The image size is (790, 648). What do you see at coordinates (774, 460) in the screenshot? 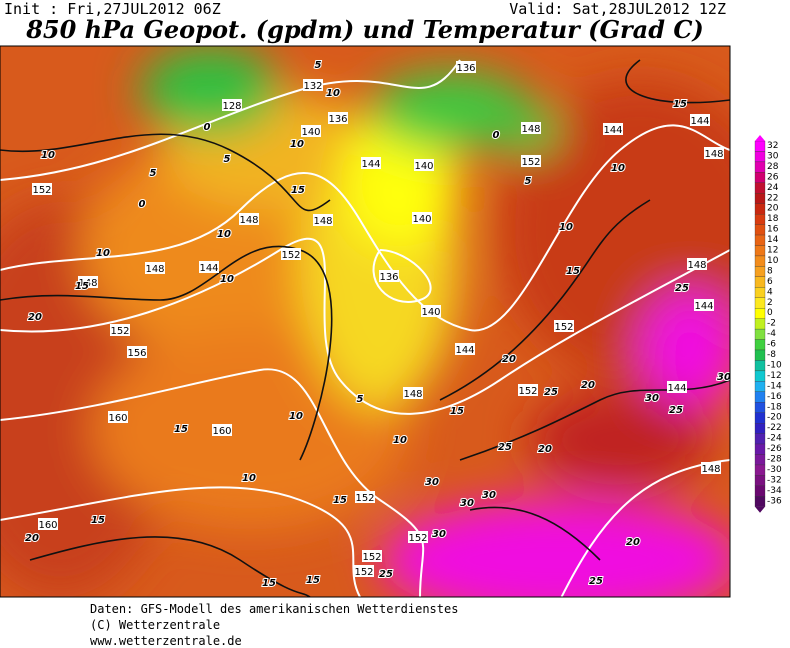
I see `colorbar-label: -28` at bounding box center [774, 460].